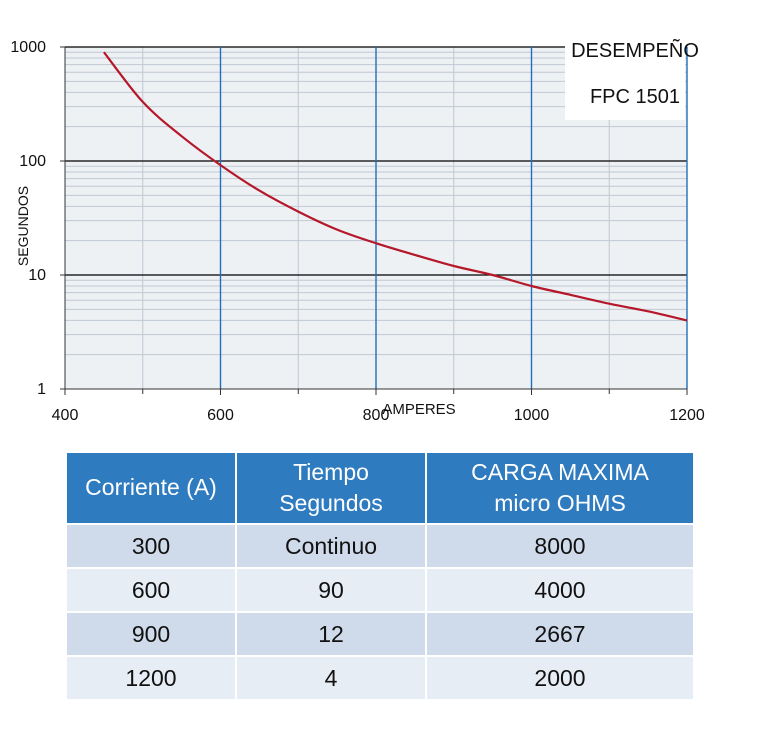  Describe the element at coordinates (632, 75) in the screenshot. I see `chart-title-box: DESEMPEÑO FPC 1501` at that location.